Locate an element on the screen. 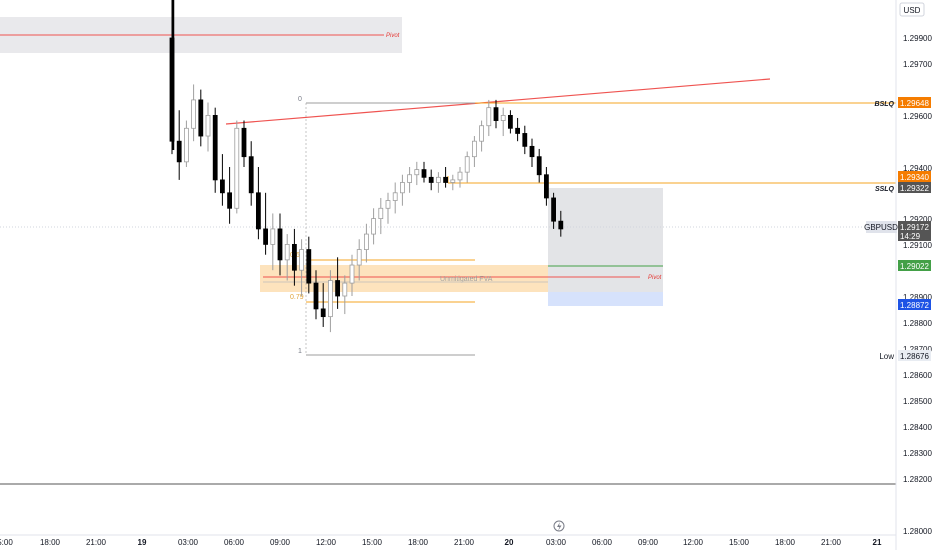 This screenshot has height=550, width=932. price-tag-label: Low is located at coordinates (886, 356).